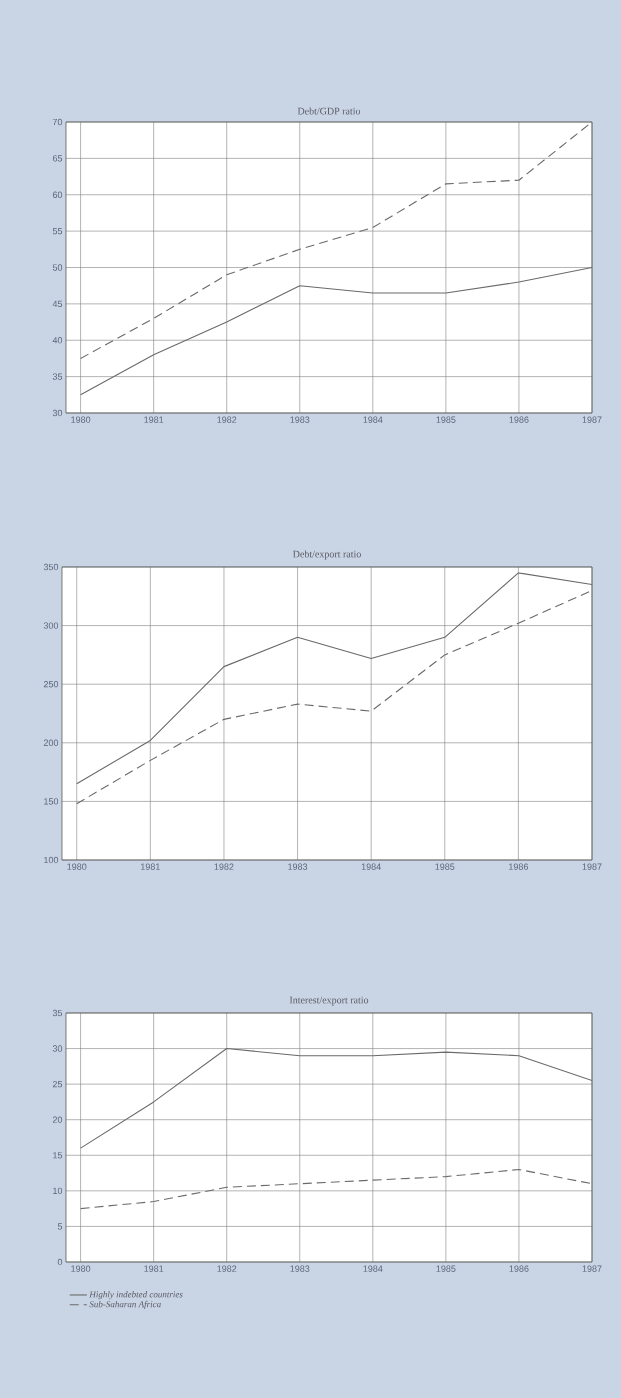 The height and width of the screenshot is (1398, 621). I want to click on y-tick-label: 5, so click(60, 1226).